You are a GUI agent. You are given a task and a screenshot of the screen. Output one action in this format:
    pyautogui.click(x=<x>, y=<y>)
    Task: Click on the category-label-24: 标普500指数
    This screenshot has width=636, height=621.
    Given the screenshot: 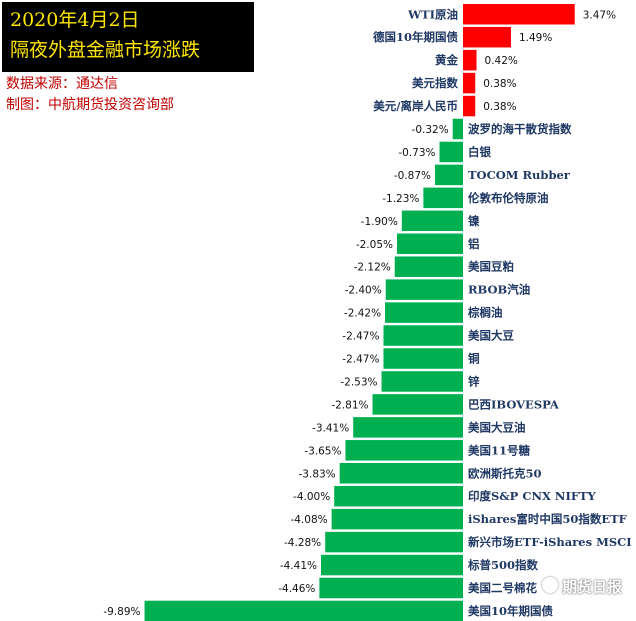 What is the action you would take?
    pyautogui.click(x=503, y=565)
    